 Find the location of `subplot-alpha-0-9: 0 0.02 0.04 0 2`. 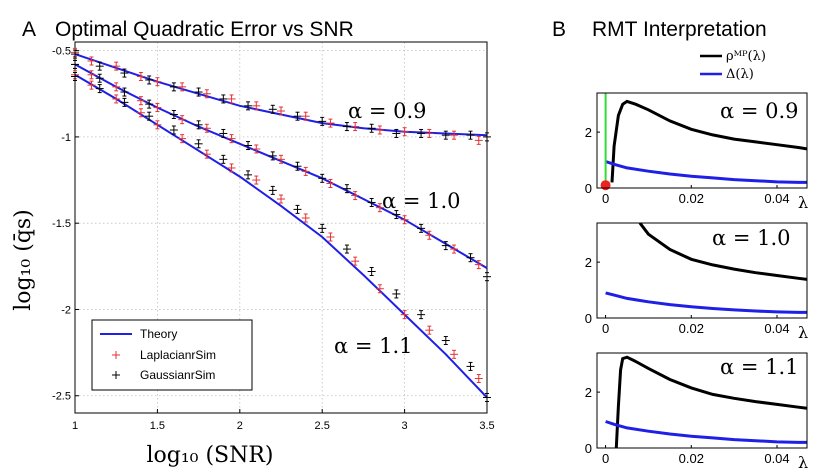

subplot-alpha-0-9: 0 0.02 0.04 0 2 is located at coordinates (696, 149).